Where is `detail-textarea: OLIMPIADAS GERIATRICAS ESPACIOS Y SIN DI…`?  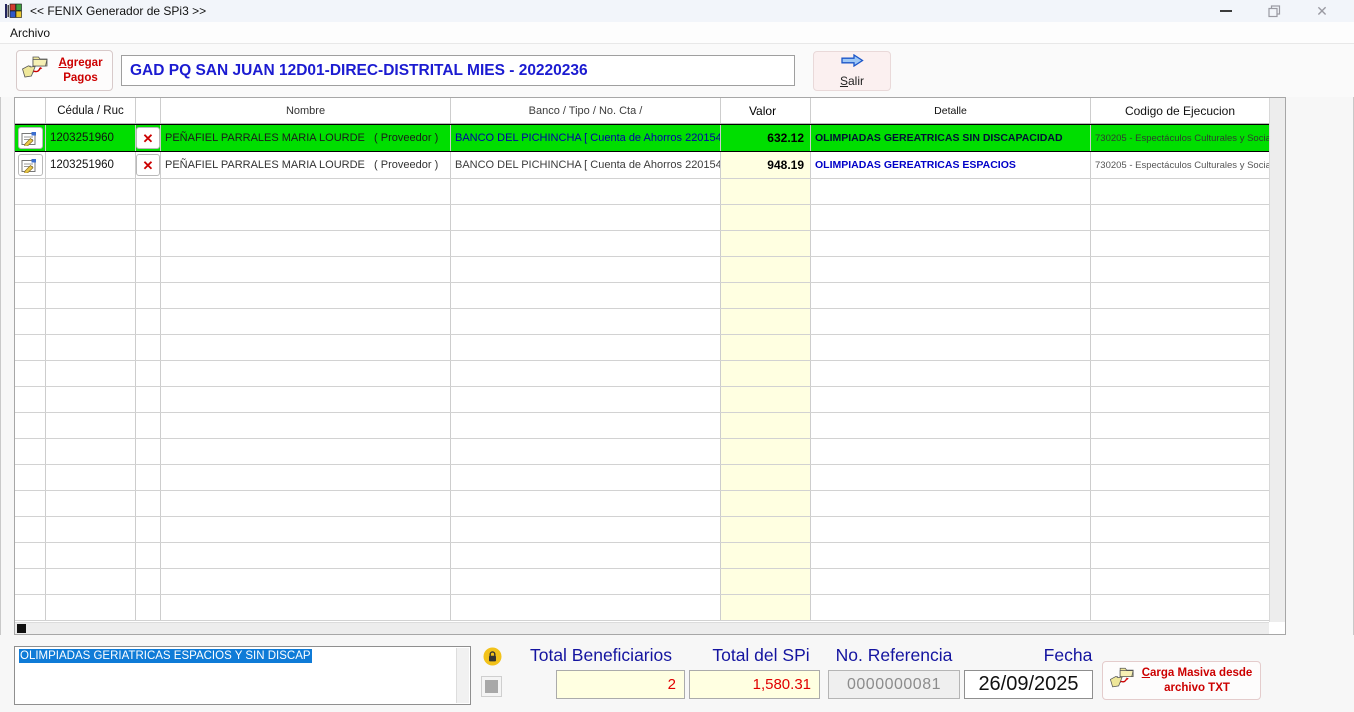
detail-textarea: OLIMPIADAS GERIATRICAS ESPACIOS Y SIN DI… is located at coordinates (242, 675).